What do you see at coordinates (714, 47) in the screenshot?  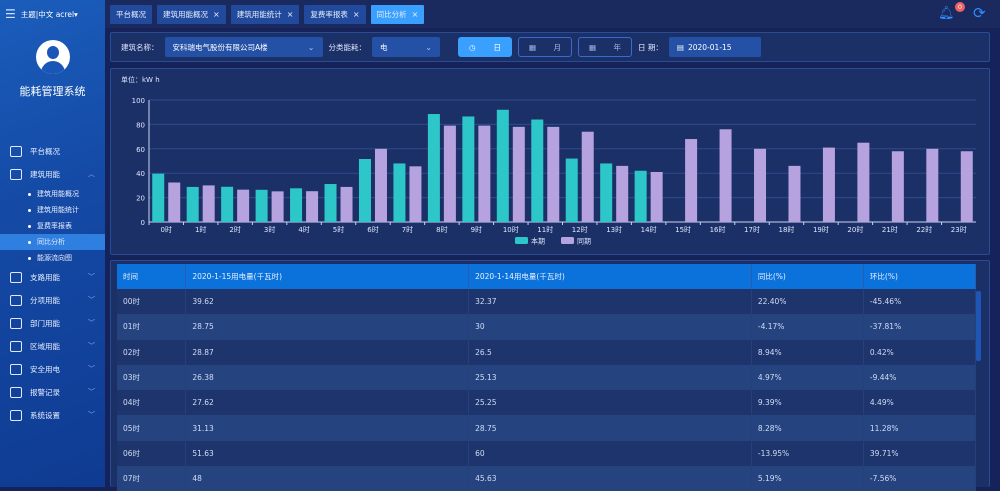 I see `date-input: ▤ 2020-01-15` at bounding box center [714, 47].